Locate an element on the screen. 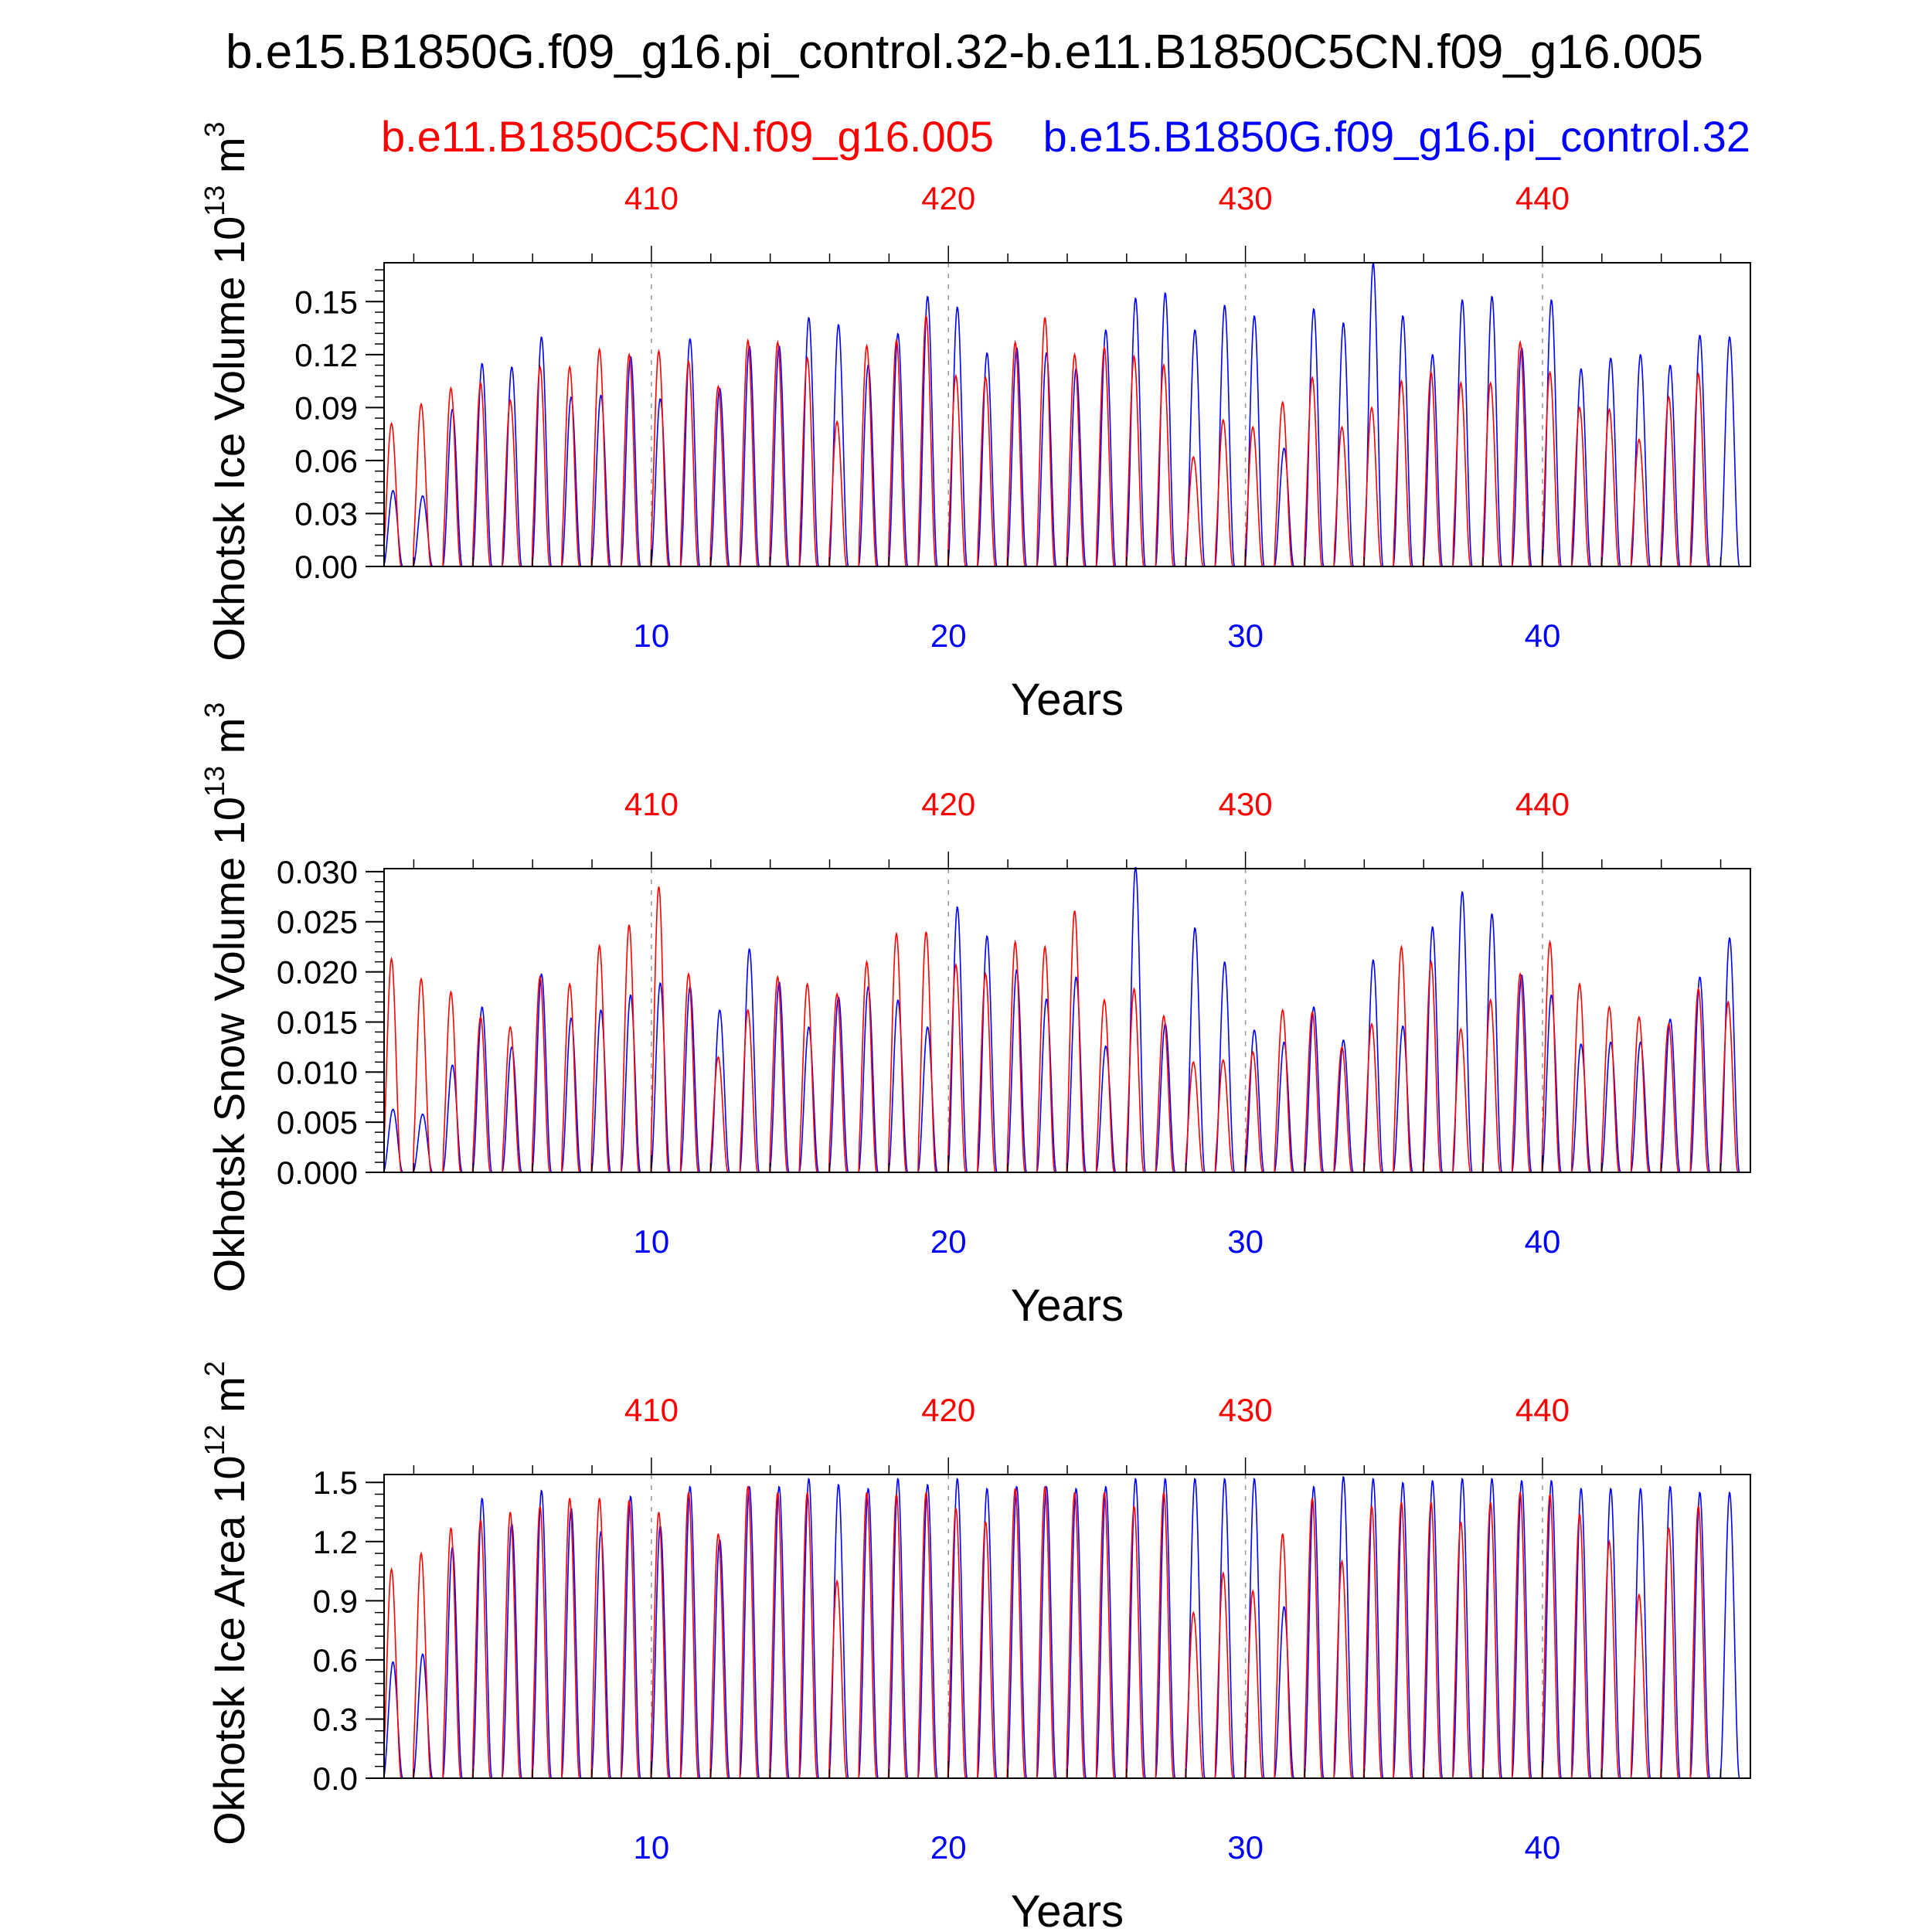 The width and height of the screenshot is (1932, 1932). y-axis-label-superscript: 2 is located at coordinates (214, 1369).